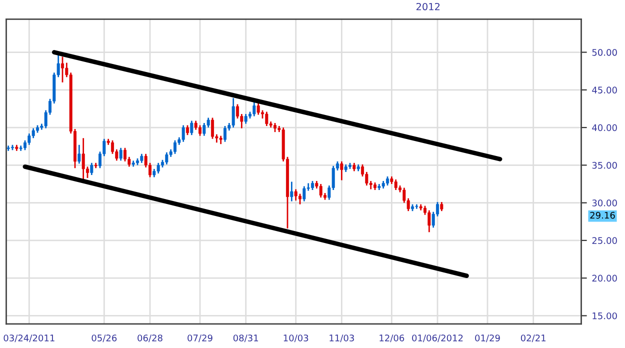 This screenshot has height=348, width=625. Describe the element at coordinates (604, 90) in the screenshot. I see `y-tick-label: 45.00` at that location.